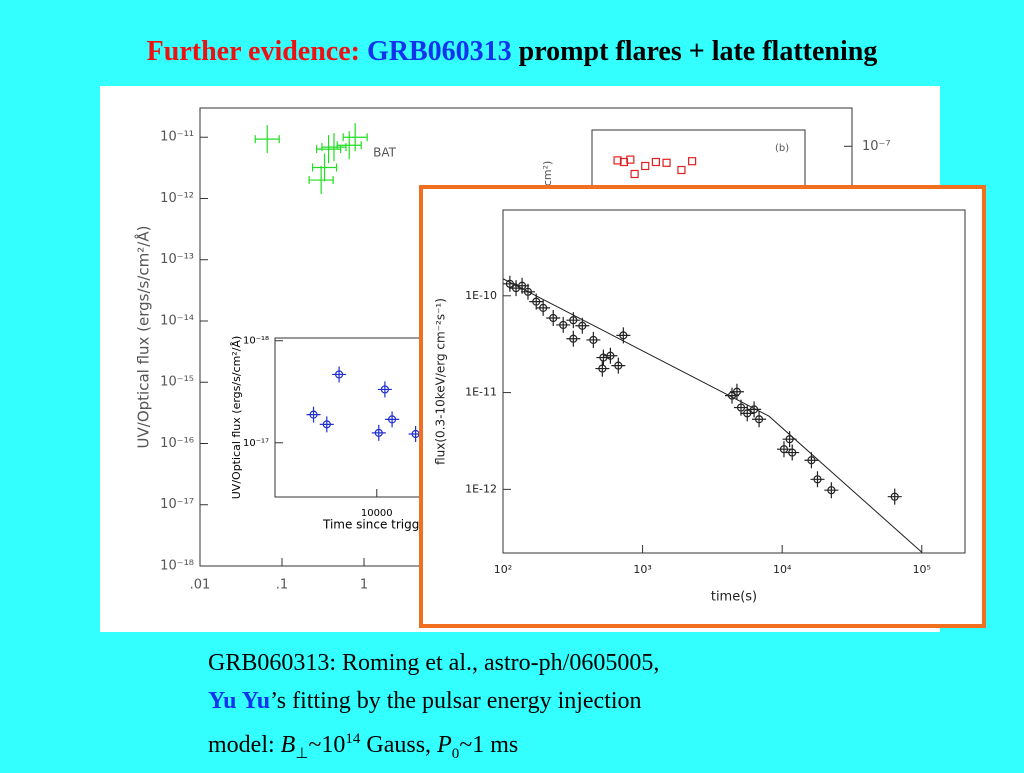 Image resolution: width=1024 pixels, height=773 pixels. Describe the element at coordinates (288, 745) in the screenshot. I see `symbol: B` at that location.